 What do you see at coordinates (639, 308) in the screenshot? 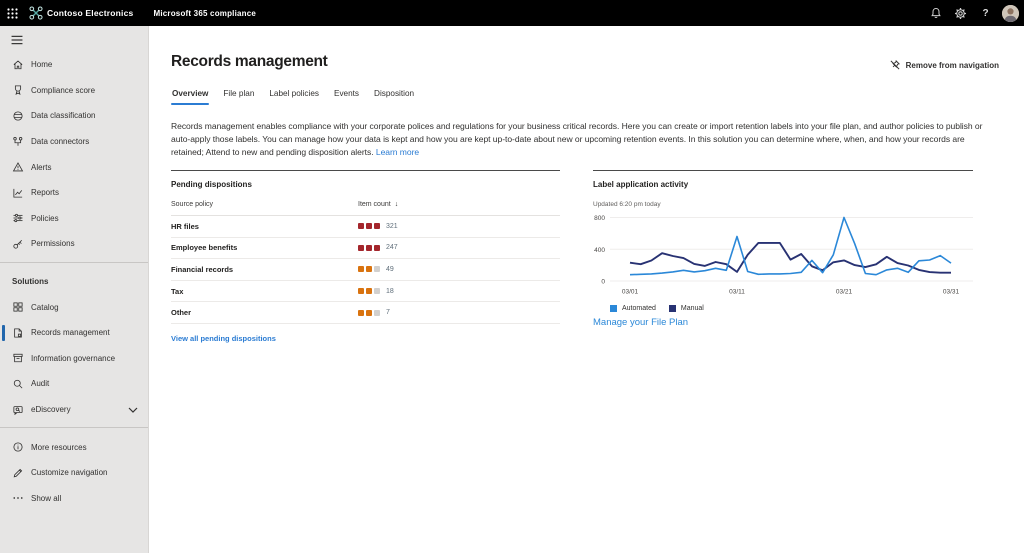
I see `legend-label: Automated` at bounding box center [639, 308].